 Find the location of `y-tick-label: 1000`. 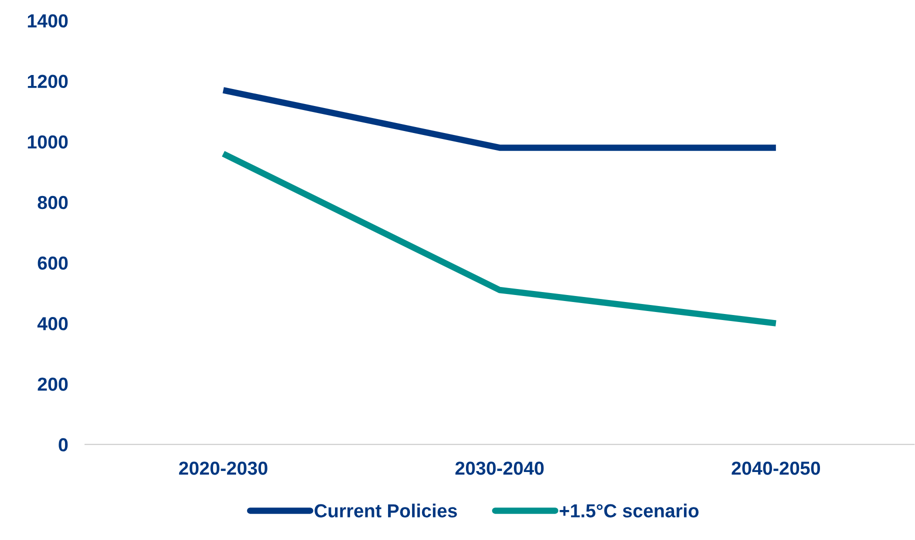

y-tick-label: 1000 is located at coordinates (48, 142).